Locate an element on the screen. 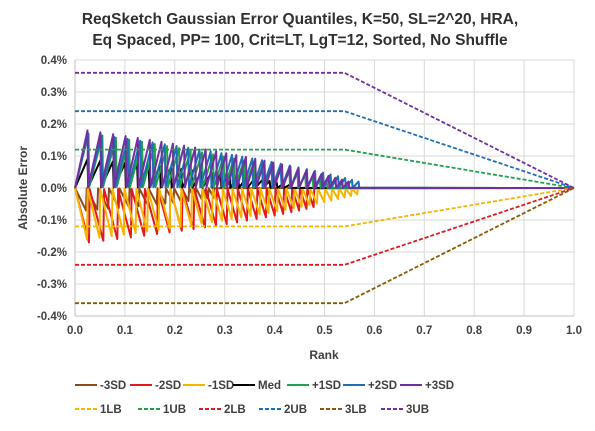 The width and height of the screenshot is (595, 431). x-tick-label: 0.6 is located at coordinates (374, 331).